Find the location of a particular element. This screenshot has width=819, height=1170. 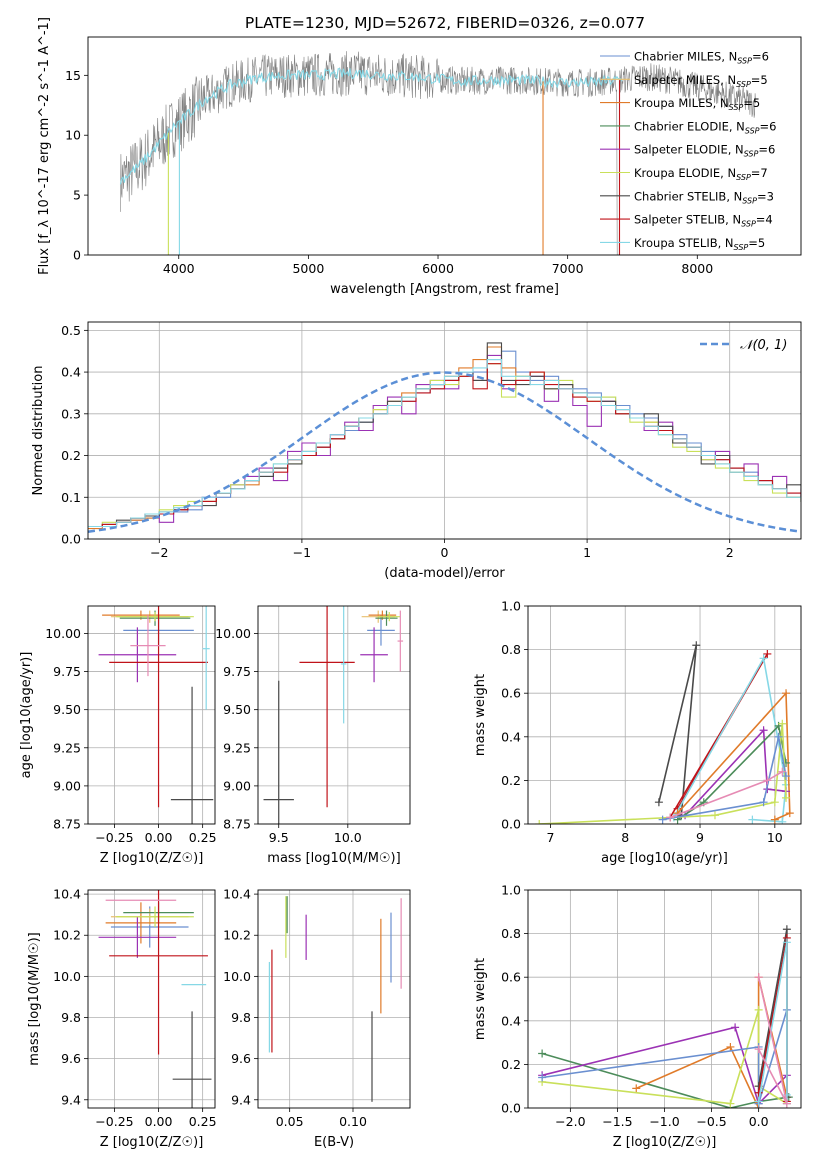

x-axis-label: mass [log10(M/M☉)] is located at coordinates (333, 858).